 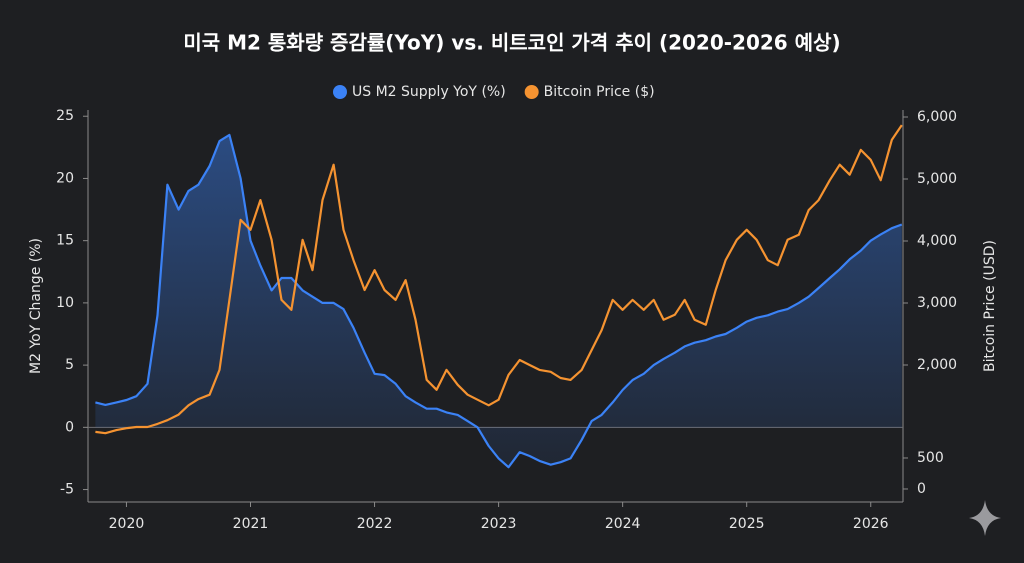 What do you see at coordinates (65, 241) in the screenshot?
I see `y-tick-label: 15` at bounding box center [65, 241].